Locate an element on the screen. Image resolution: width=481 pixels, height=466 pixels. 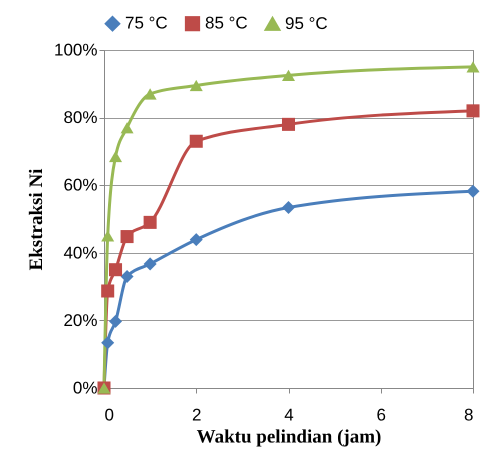
y-tick-label: 60% is located at coordinates (80, 185).